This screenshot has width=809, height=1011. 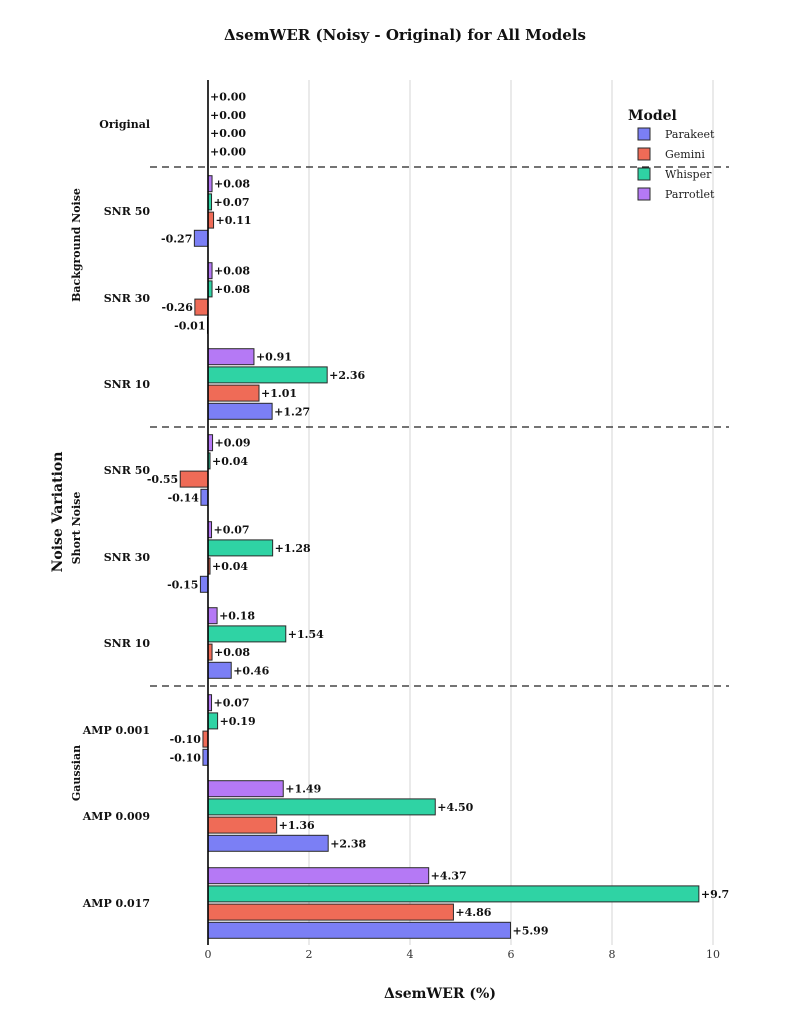 What do you see at coordinates (184, 497) in the screenshot?
I see `data-label-parakeet: -0.14` at bounding box center [184, 497].